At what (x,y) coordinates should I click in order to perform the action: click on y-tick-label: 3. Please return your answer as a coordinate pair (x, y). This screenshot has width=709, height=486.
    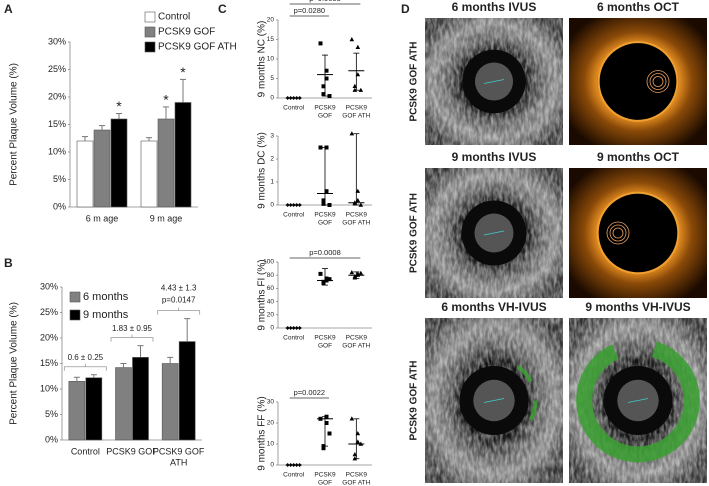
    Looking at the image, I should click on (272, 136).